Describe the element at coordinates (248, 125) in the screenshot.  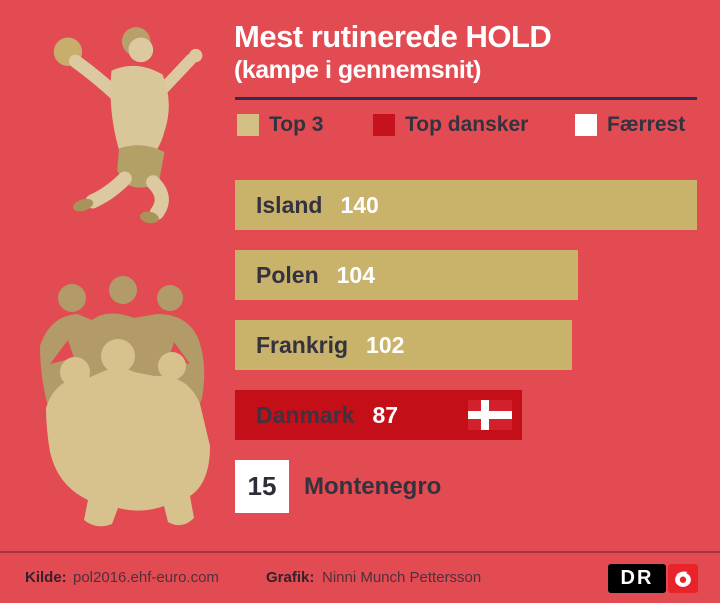
I see `legend-swatch-top3-icon` at that location.